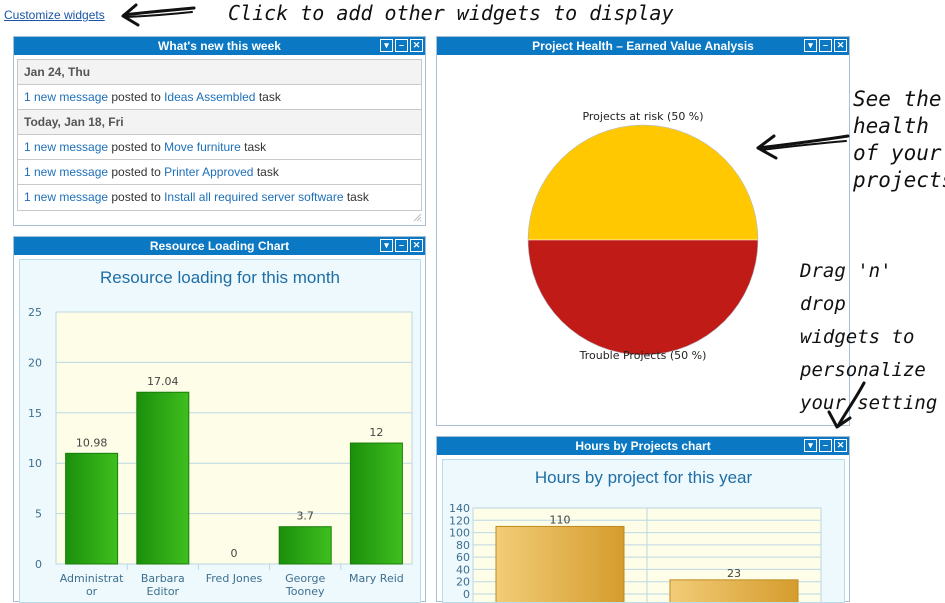 This screenshot has width=945, height=603. Describe the element at coordinates (234, 553) in the screenshot. I see `data-label: 0` at that location.